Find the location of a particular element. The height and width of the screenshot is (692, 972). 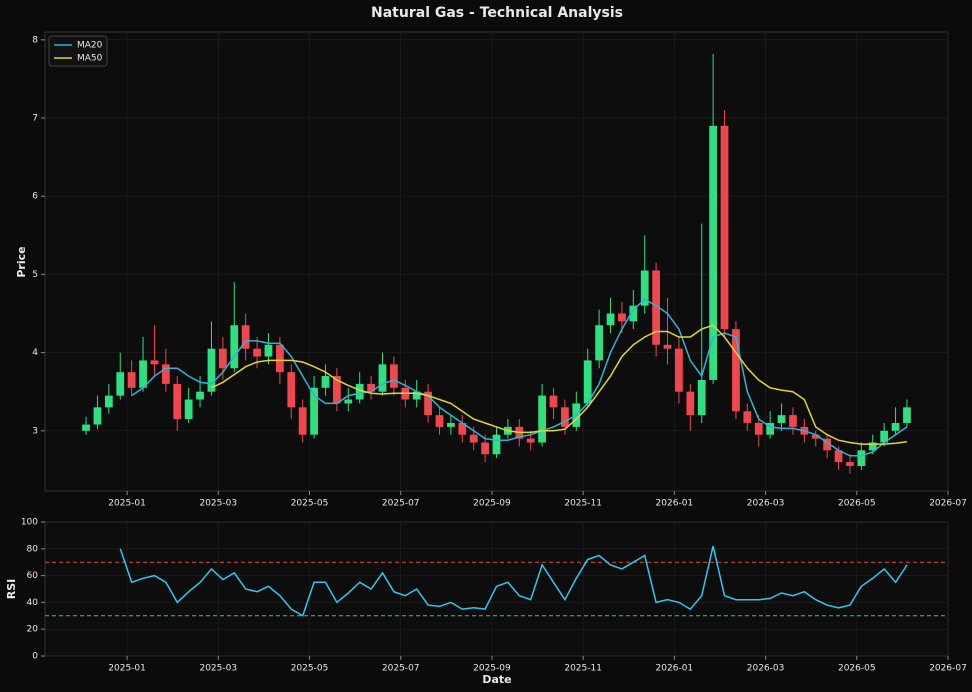

y-tick-label: 6 is located at coordinates (35, 197).